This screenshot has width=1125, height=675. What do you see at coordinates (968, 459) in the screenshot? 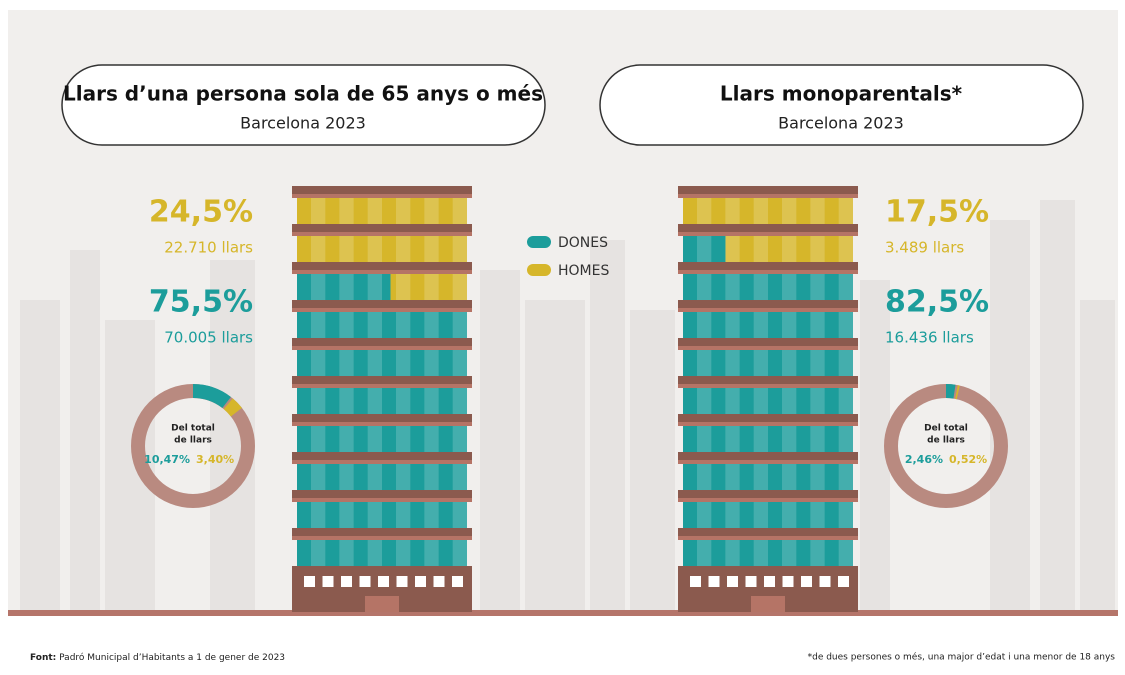
I see `donut-label: 0,52%` at bounding box center [968, 459].